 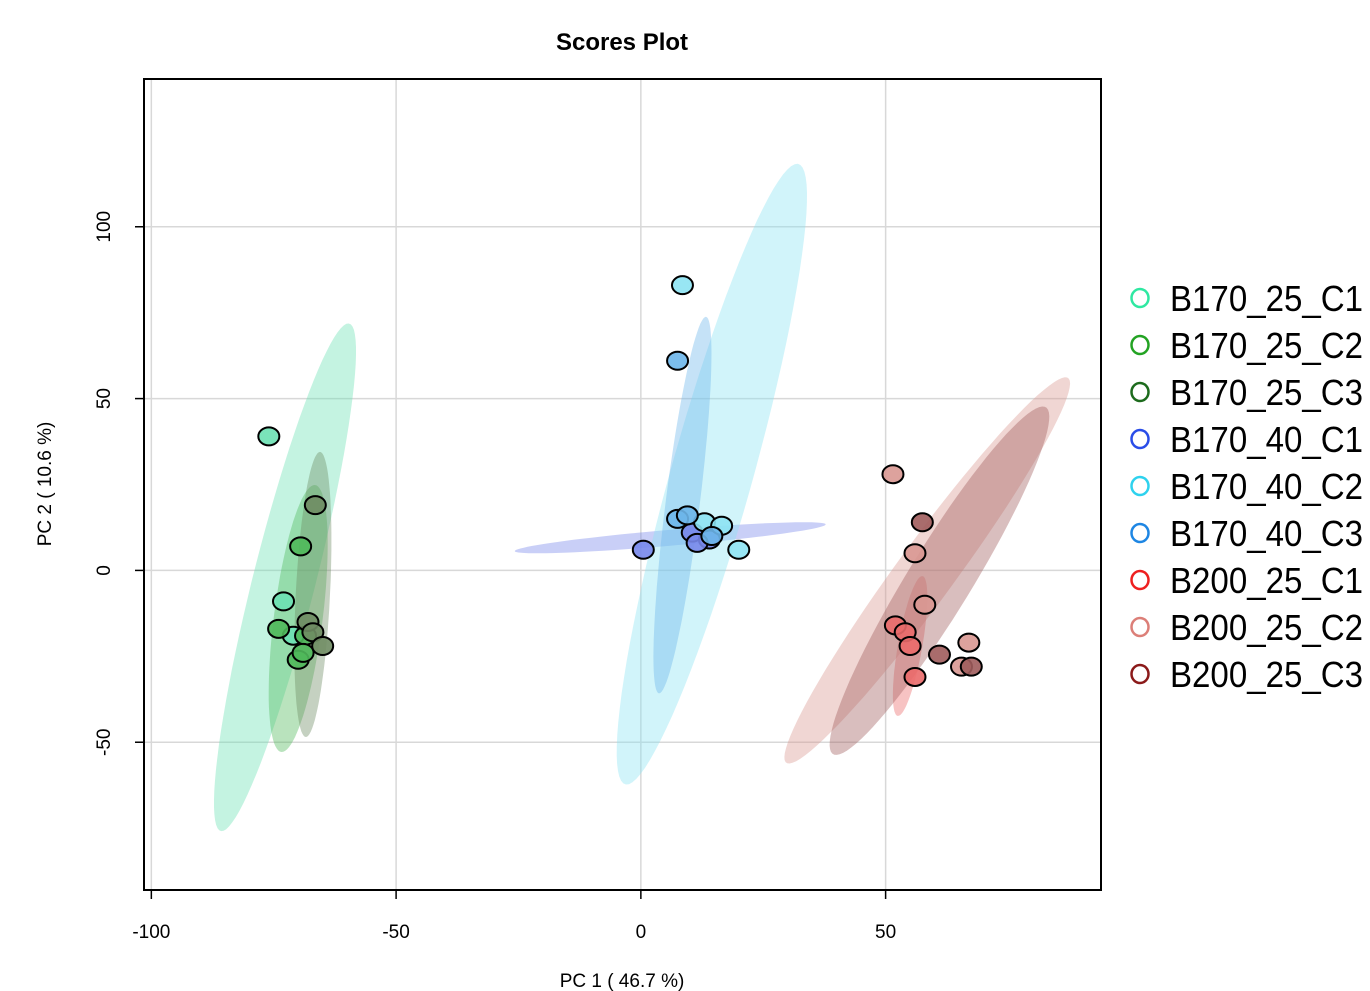 I want to click on legend-label: B170_25_C3, so click(x=1266, y=392).